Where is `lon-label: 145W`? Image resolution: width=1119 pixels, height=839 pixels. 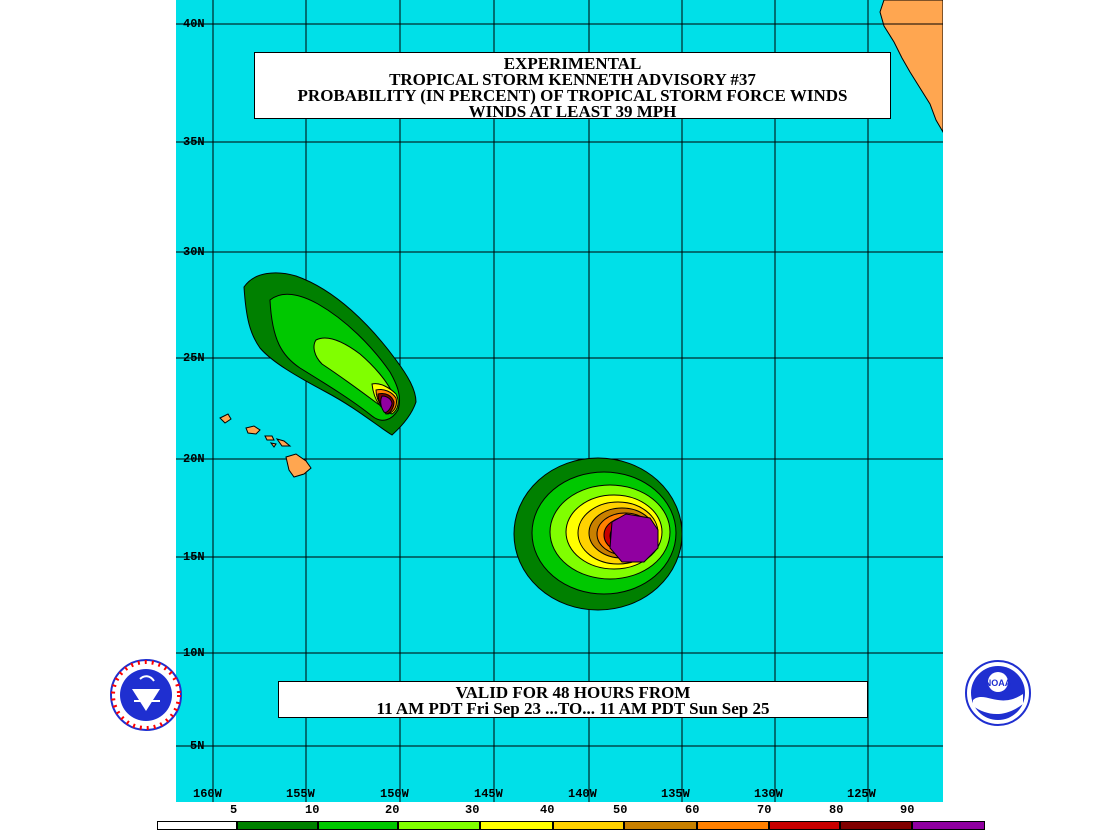
lon-label: 145W is located at coordinates (488, 794).